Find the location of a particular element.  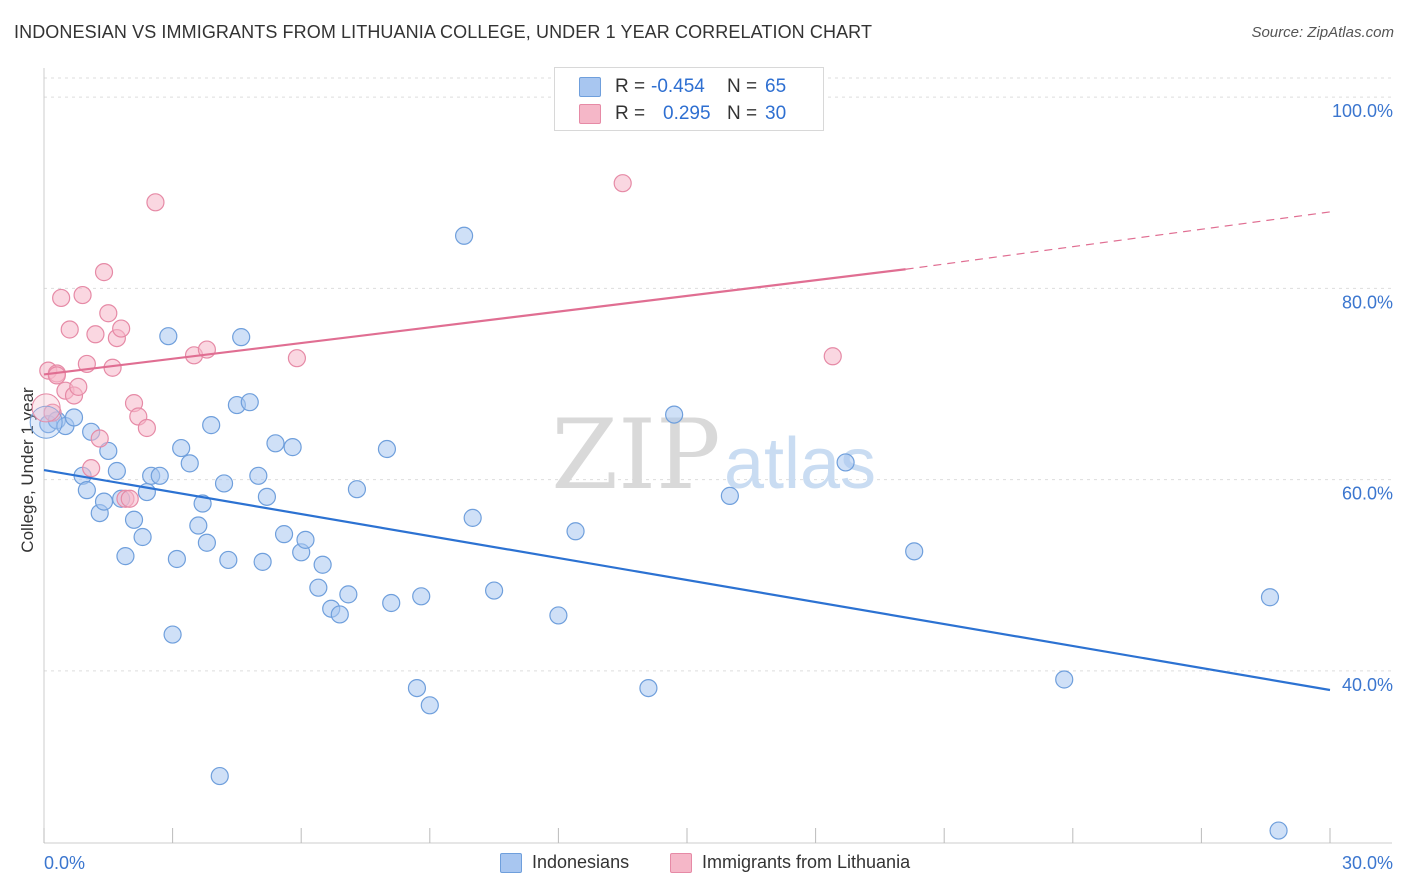

indonesians-swatch is located at coordinates (590, 87).